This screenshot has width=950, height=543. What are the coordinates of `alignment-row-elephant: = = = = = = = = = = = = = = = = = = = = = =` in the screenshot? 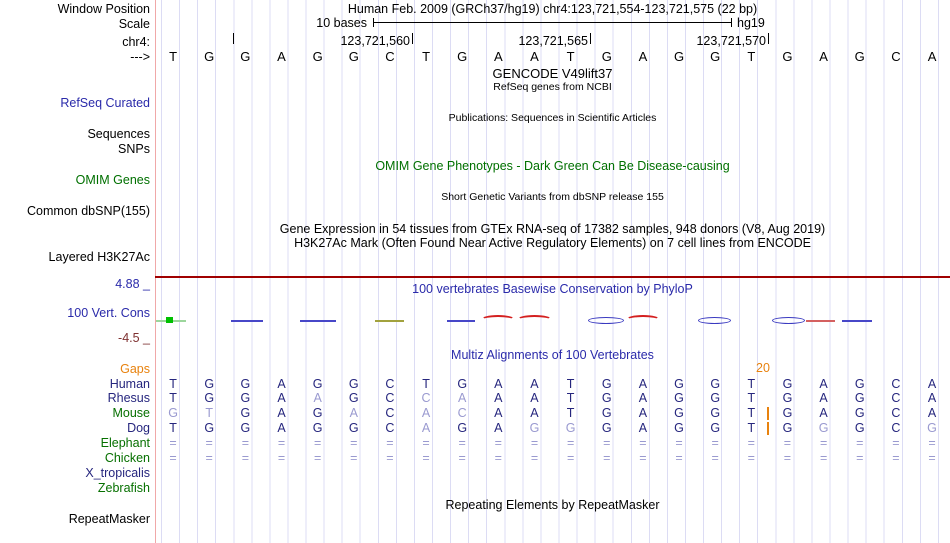 It's located at (552, 443).